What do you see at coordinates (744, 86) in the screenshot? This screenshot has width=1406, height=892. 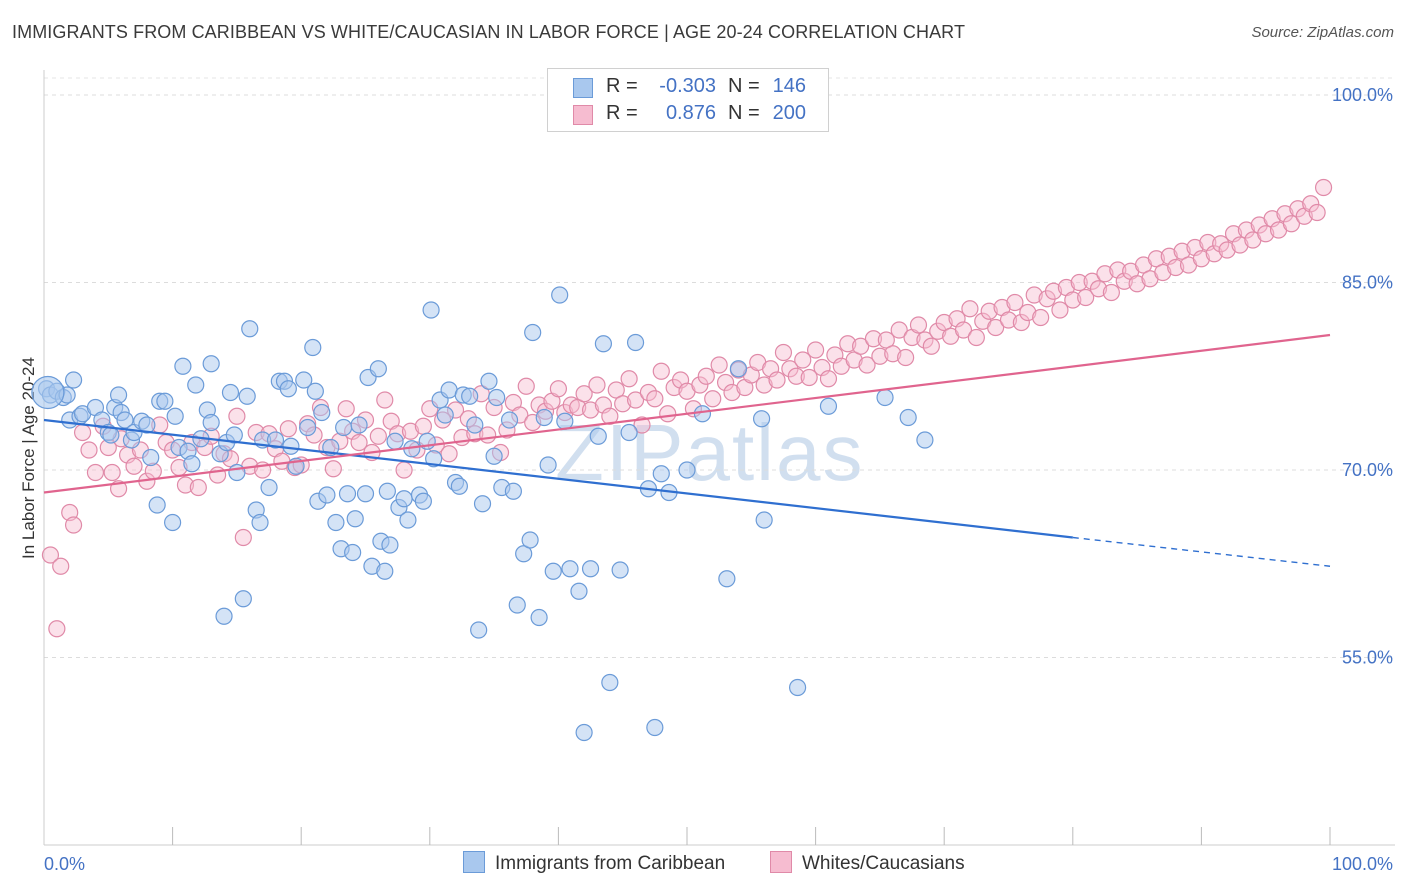 I see `legend-n-label: N =` at bounding box center [744, 86].